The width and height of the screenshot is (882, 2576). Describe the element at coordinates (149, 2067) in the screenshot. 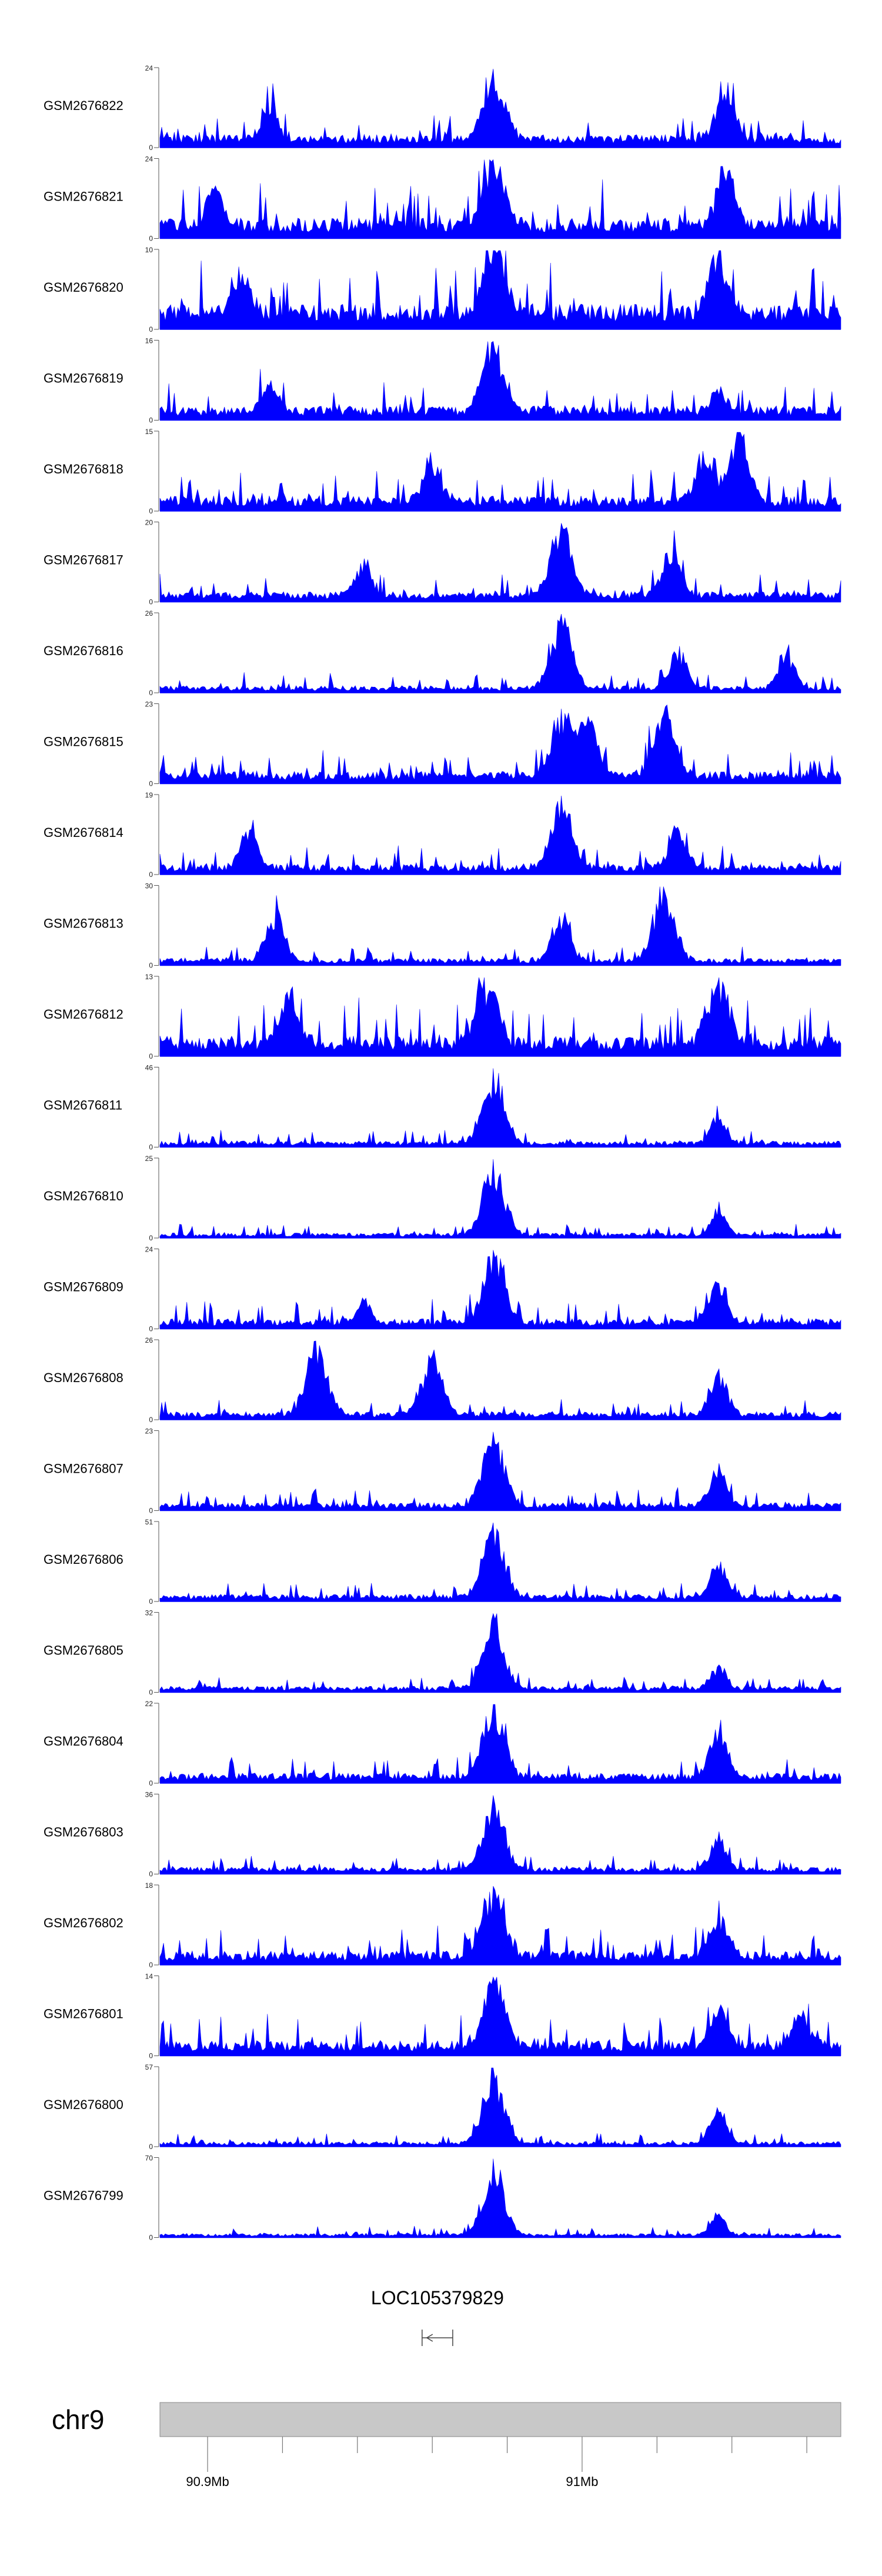

I see `y-tick-label-max: 57` at that location.